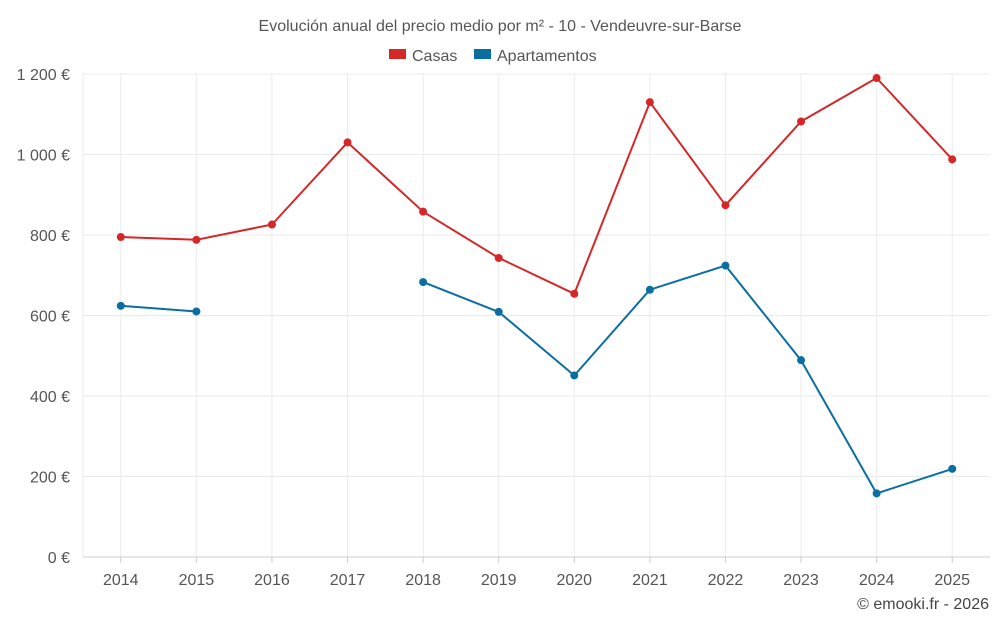  What do you see at coordinates (120, 305) in the screenshot?
I see `data-point-apartamentos-2014` at bounding box center [120, 305].